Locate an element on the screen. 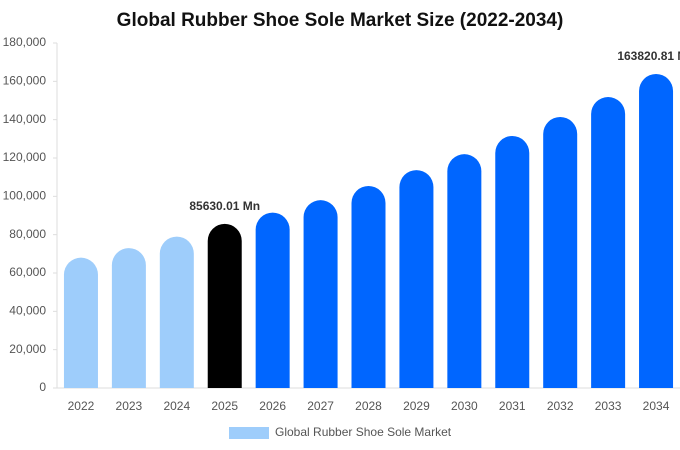  x-tick-label: 2025 is located at coordinates (224, 406).